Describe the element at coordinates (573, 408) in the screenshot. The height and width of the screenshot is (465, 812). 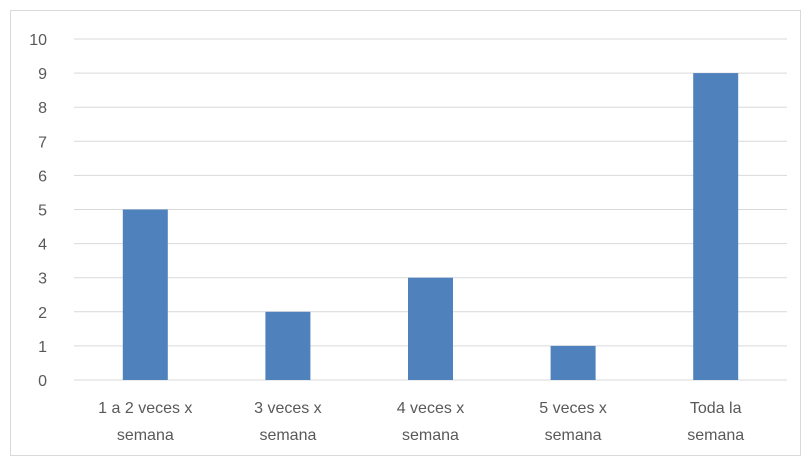
I see `x-category-label: 5 veces x` at that location.